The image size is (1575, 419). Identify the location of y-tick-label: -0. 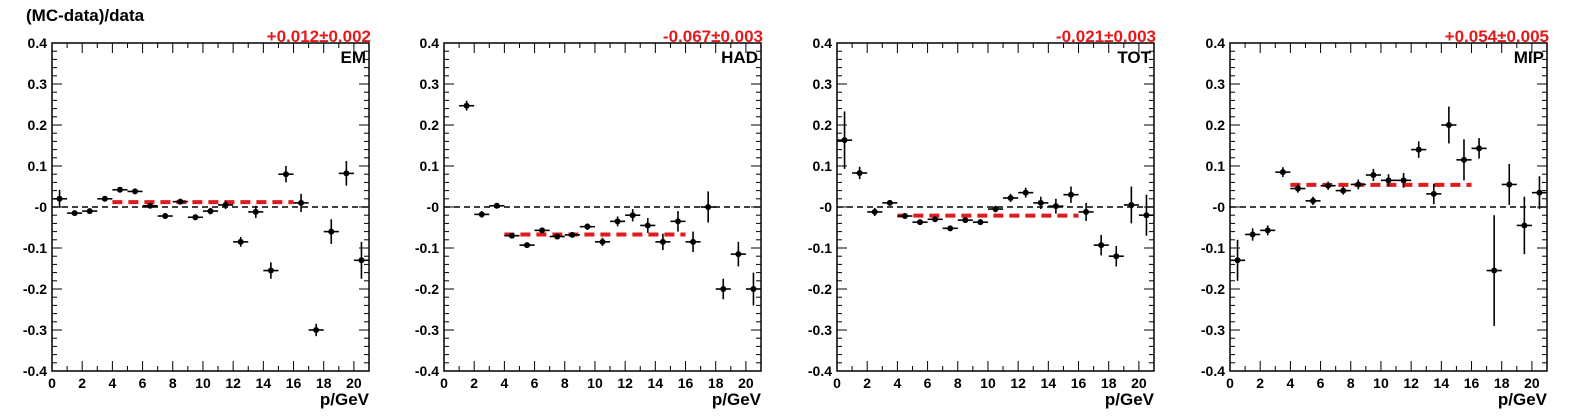
(826, 207).